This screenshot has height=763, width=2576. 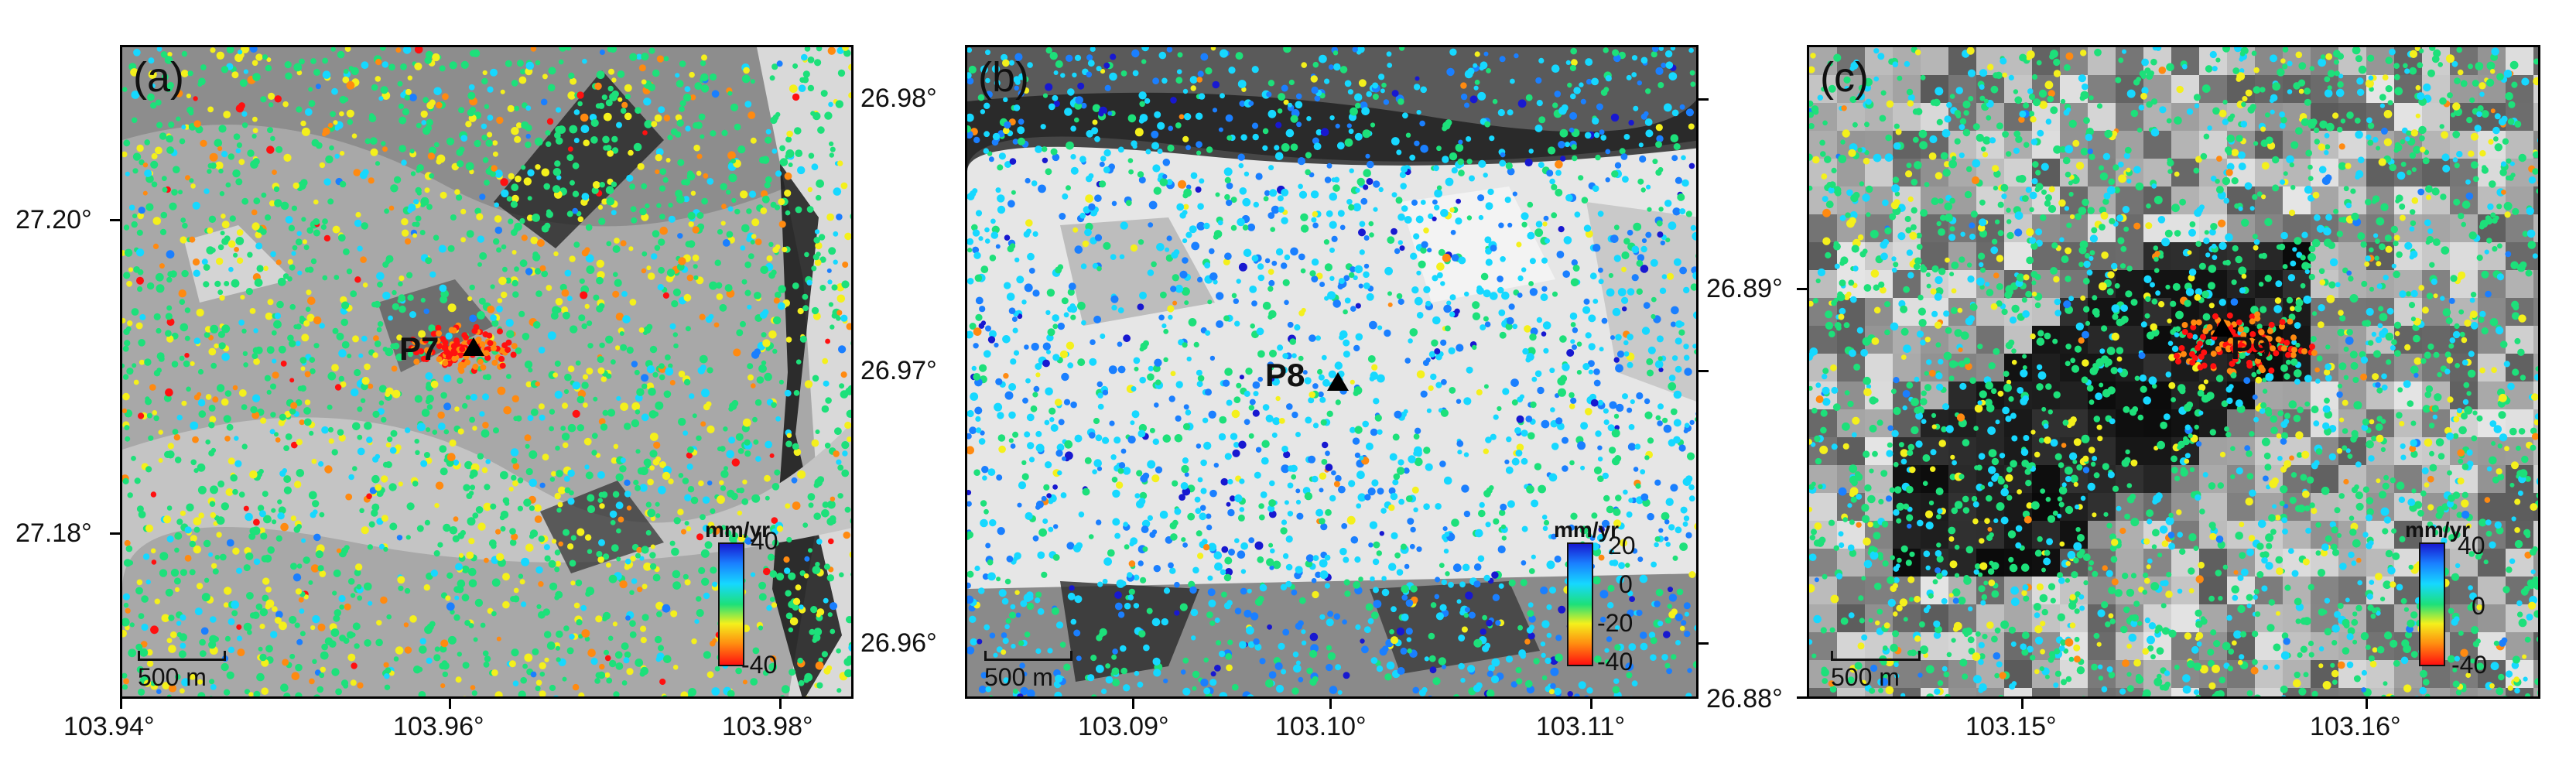 What do you see at coordinates (1616, 662) in the screenshot?
I see `colorbar-tick-b-neg40: -40` at bounding box center [1616, 662].